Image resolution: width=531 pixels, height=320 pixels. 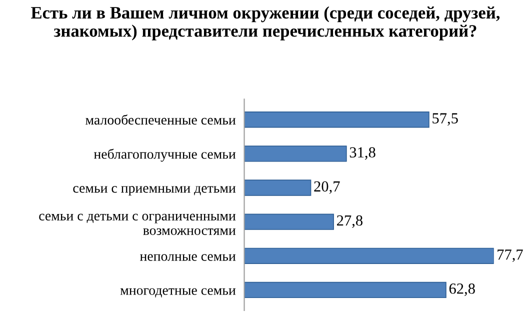 I want to click on data-label: 27,8, so click(x=349, y=221).